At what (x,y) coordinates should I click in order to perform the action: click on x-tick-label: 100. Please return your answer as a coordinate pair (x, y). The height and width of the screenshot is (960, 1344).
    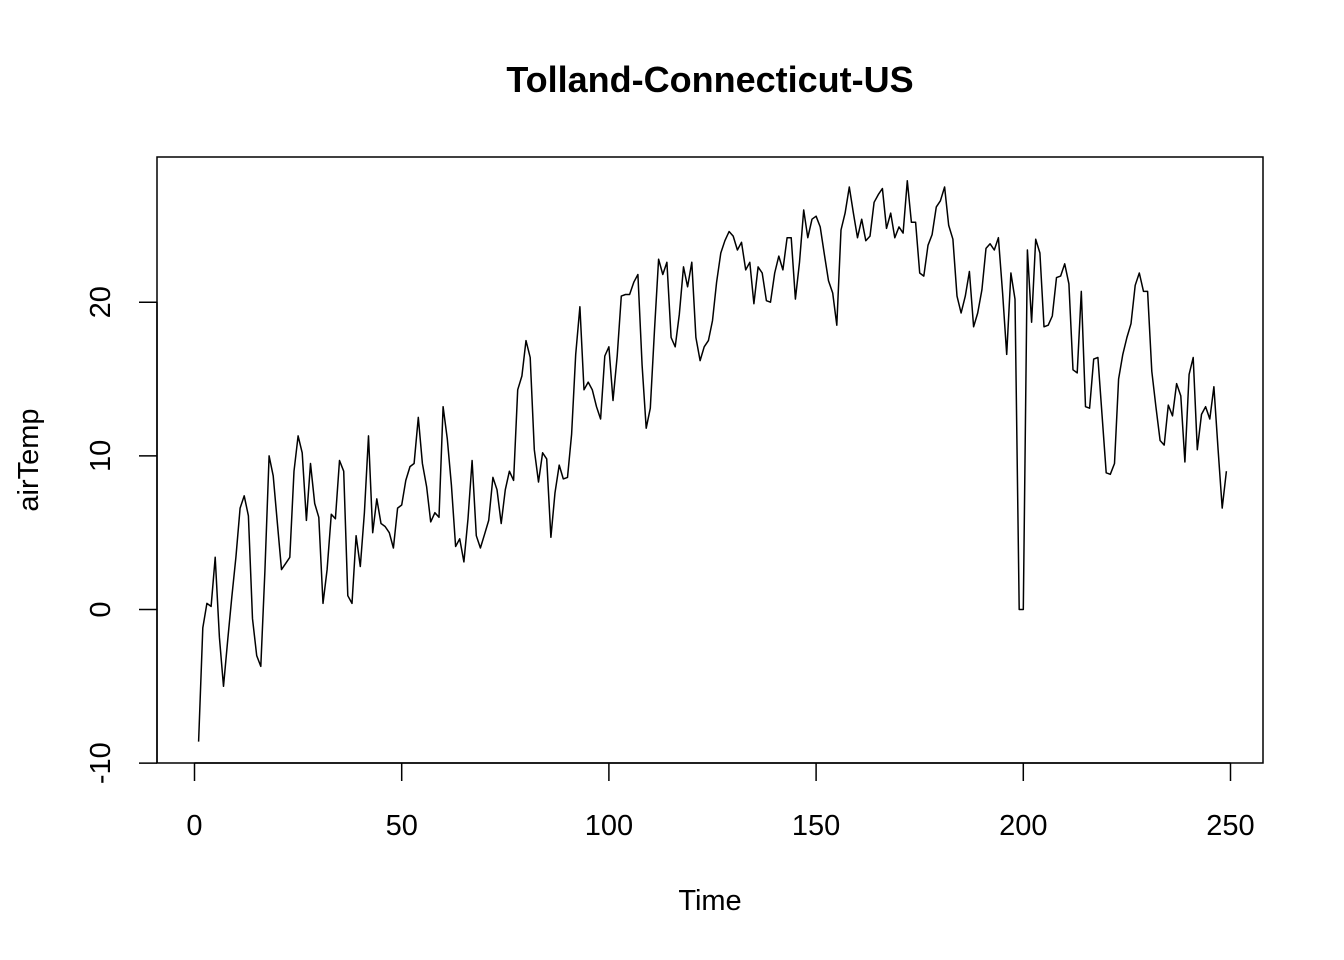
    Looking at the image, I should click on (609, 826).